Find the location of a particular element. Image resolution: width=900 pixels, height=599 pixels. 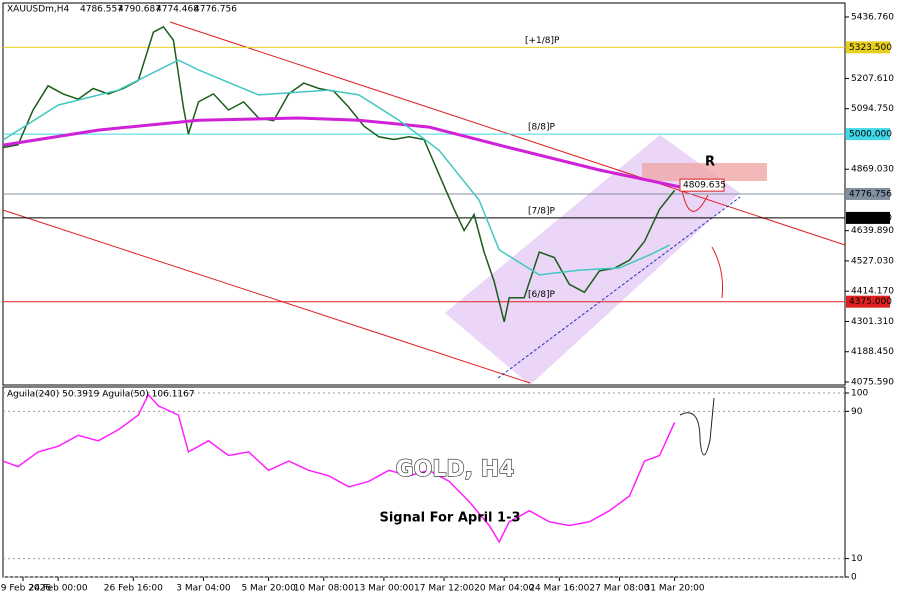

x-tick-label: 20 Mar 04:00 is located at coordinates (504, 589).